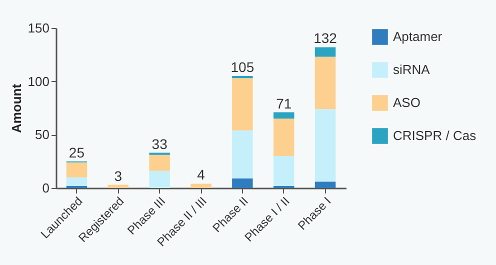 The image size is (496, 265). I want to click on y-axis-title: Amount, so click(16, 108).